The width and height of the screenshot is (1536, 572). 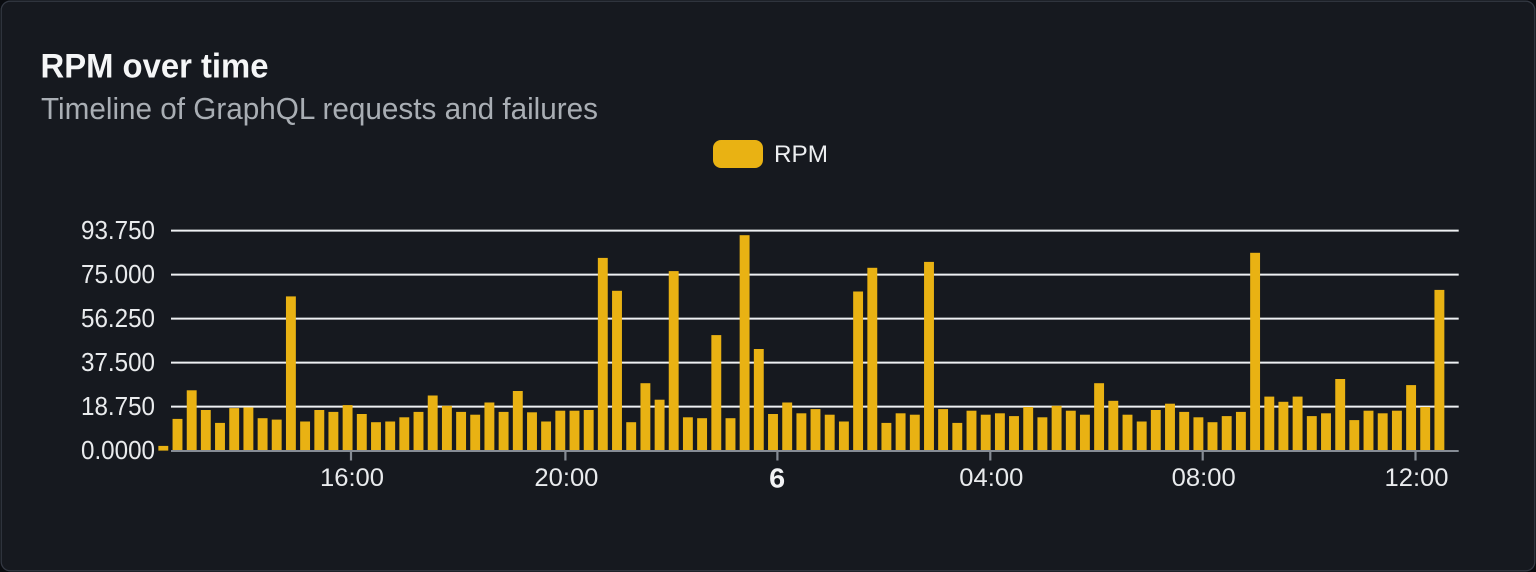 I want to click on svg-text: RPM, so click(x=801, y=154).